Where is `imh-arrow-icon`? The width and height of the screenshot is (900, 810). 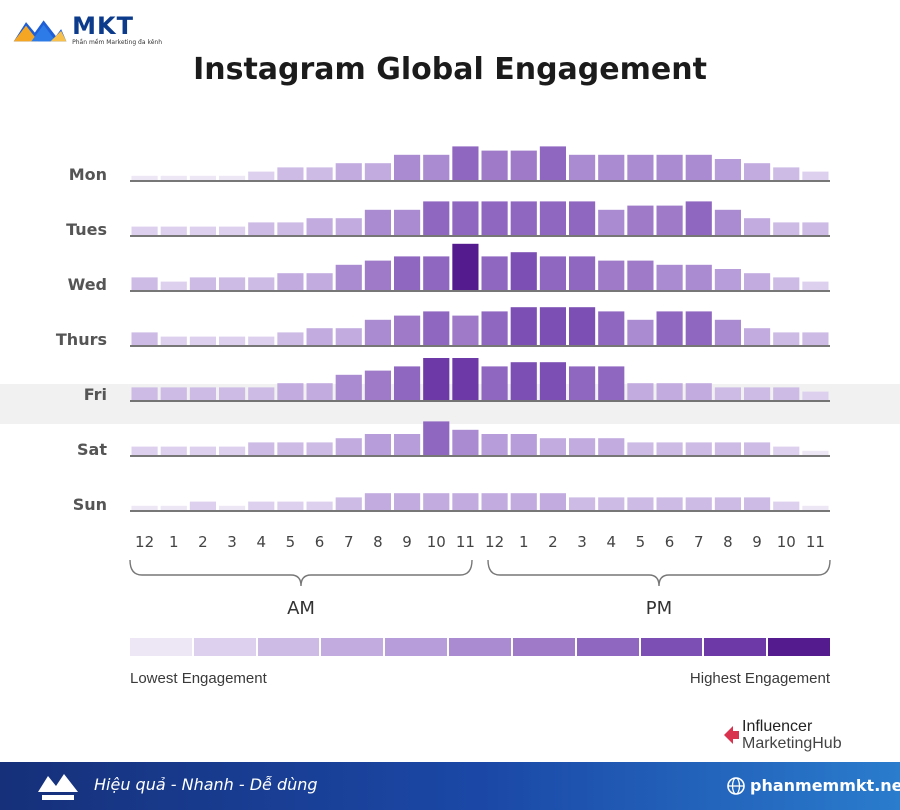 imh-arrow-icon is located at coordinates (731, 735).